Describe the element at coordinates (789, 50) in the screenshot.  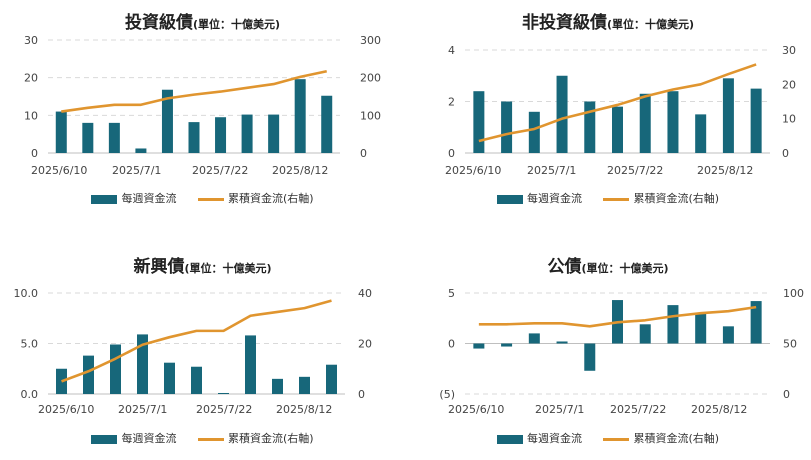
I see `right-axis-tick-label: 30` at that location.